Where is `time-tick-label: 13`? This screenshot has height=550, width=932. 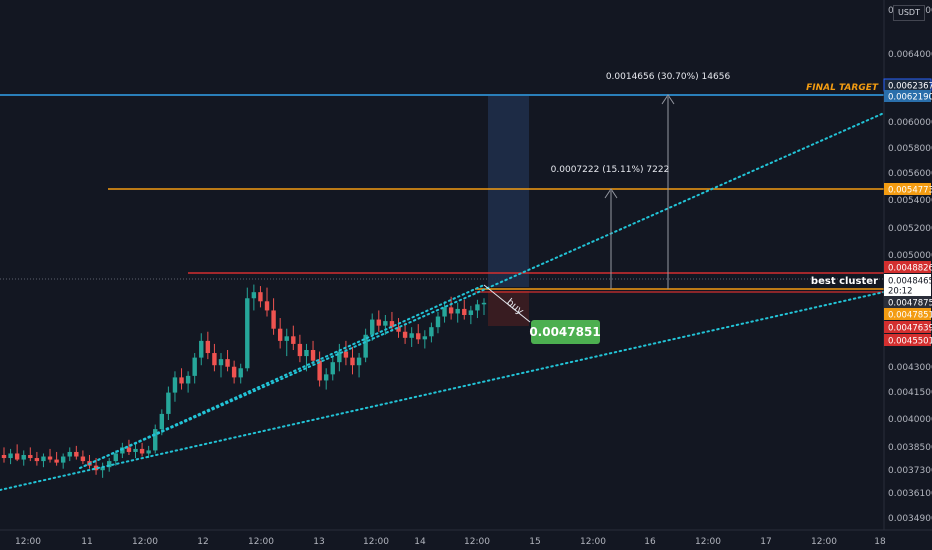 time-tick-label: 13 is located at coordinates (318, 542).